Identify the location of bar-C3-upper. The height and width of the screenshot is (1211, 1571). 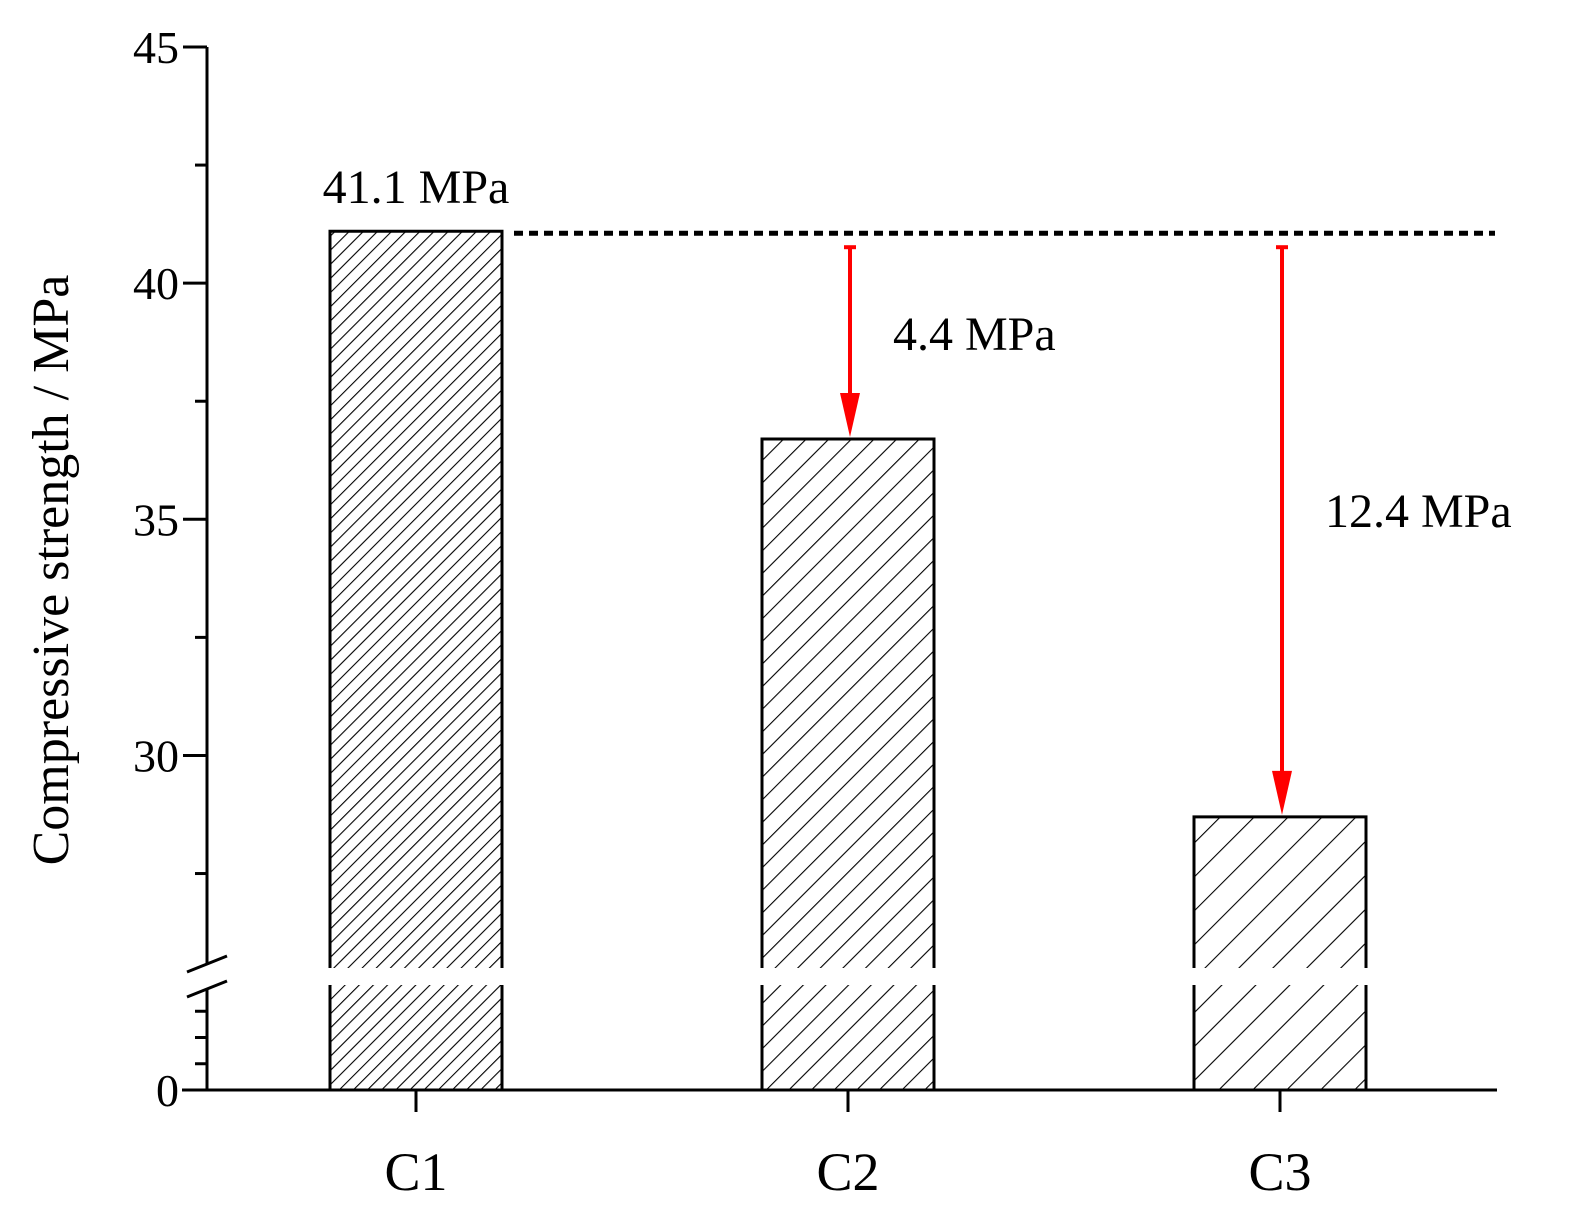
(1280, 892).